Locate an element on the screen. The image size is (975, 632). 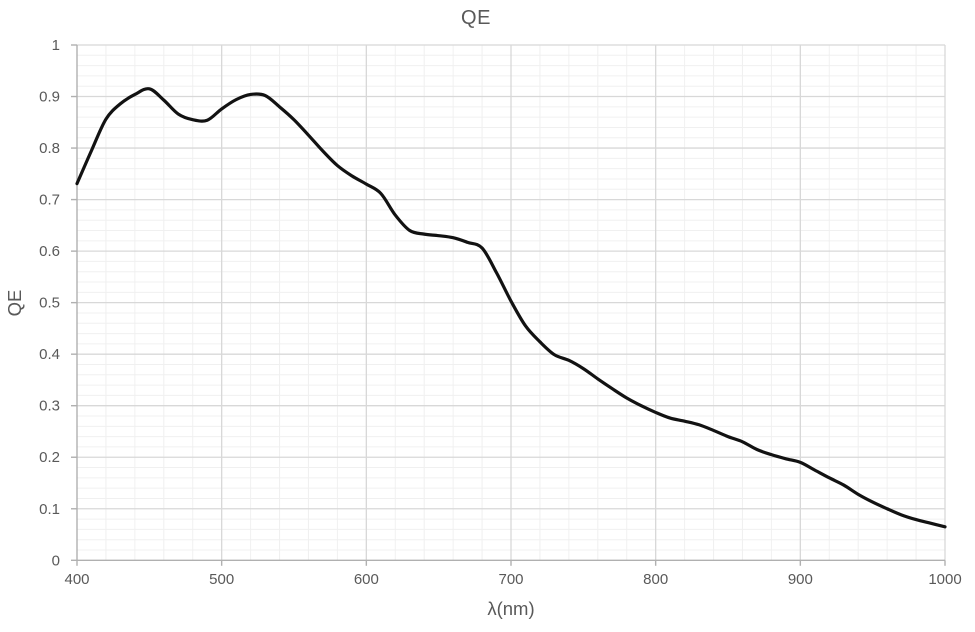
y-tick-label: 0.9 is located at coordinates (49, 97).